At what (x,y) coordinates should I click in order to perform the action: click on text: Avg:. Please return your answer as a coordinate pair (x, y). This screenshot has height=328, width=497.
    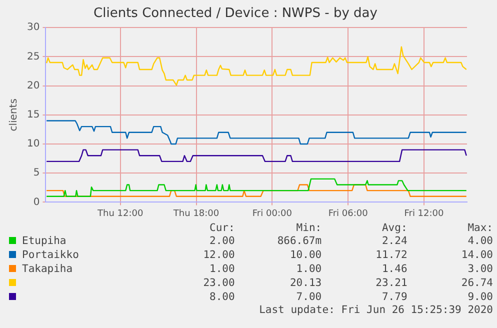
    Looking at the image, I should click on (394, 228).